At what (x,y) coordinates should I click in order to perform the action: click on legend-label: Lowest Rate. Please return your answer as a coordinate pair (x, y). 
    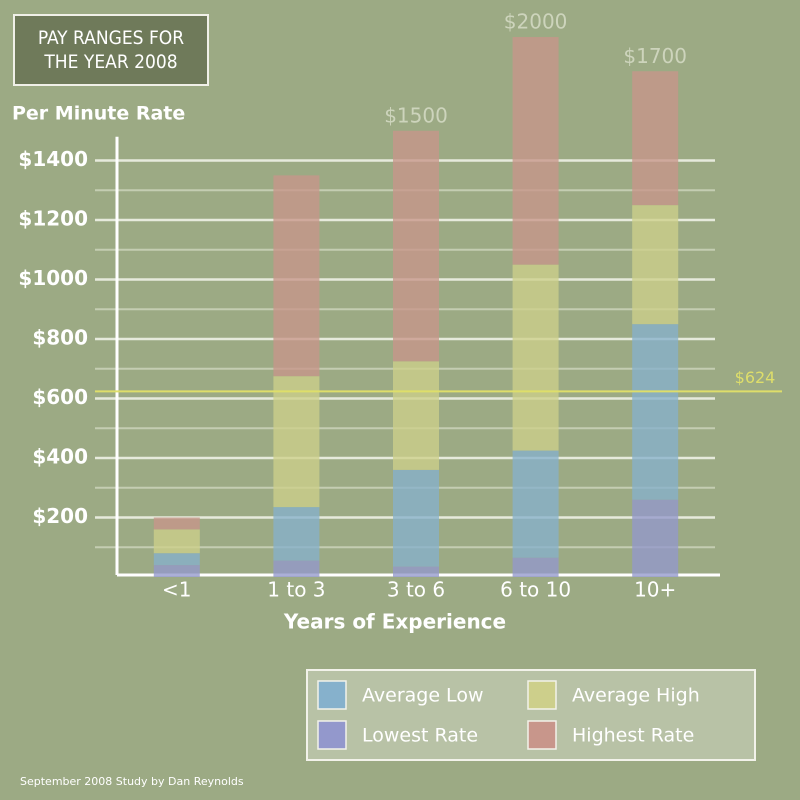
    Looking at the image, I should click on (420, 736).